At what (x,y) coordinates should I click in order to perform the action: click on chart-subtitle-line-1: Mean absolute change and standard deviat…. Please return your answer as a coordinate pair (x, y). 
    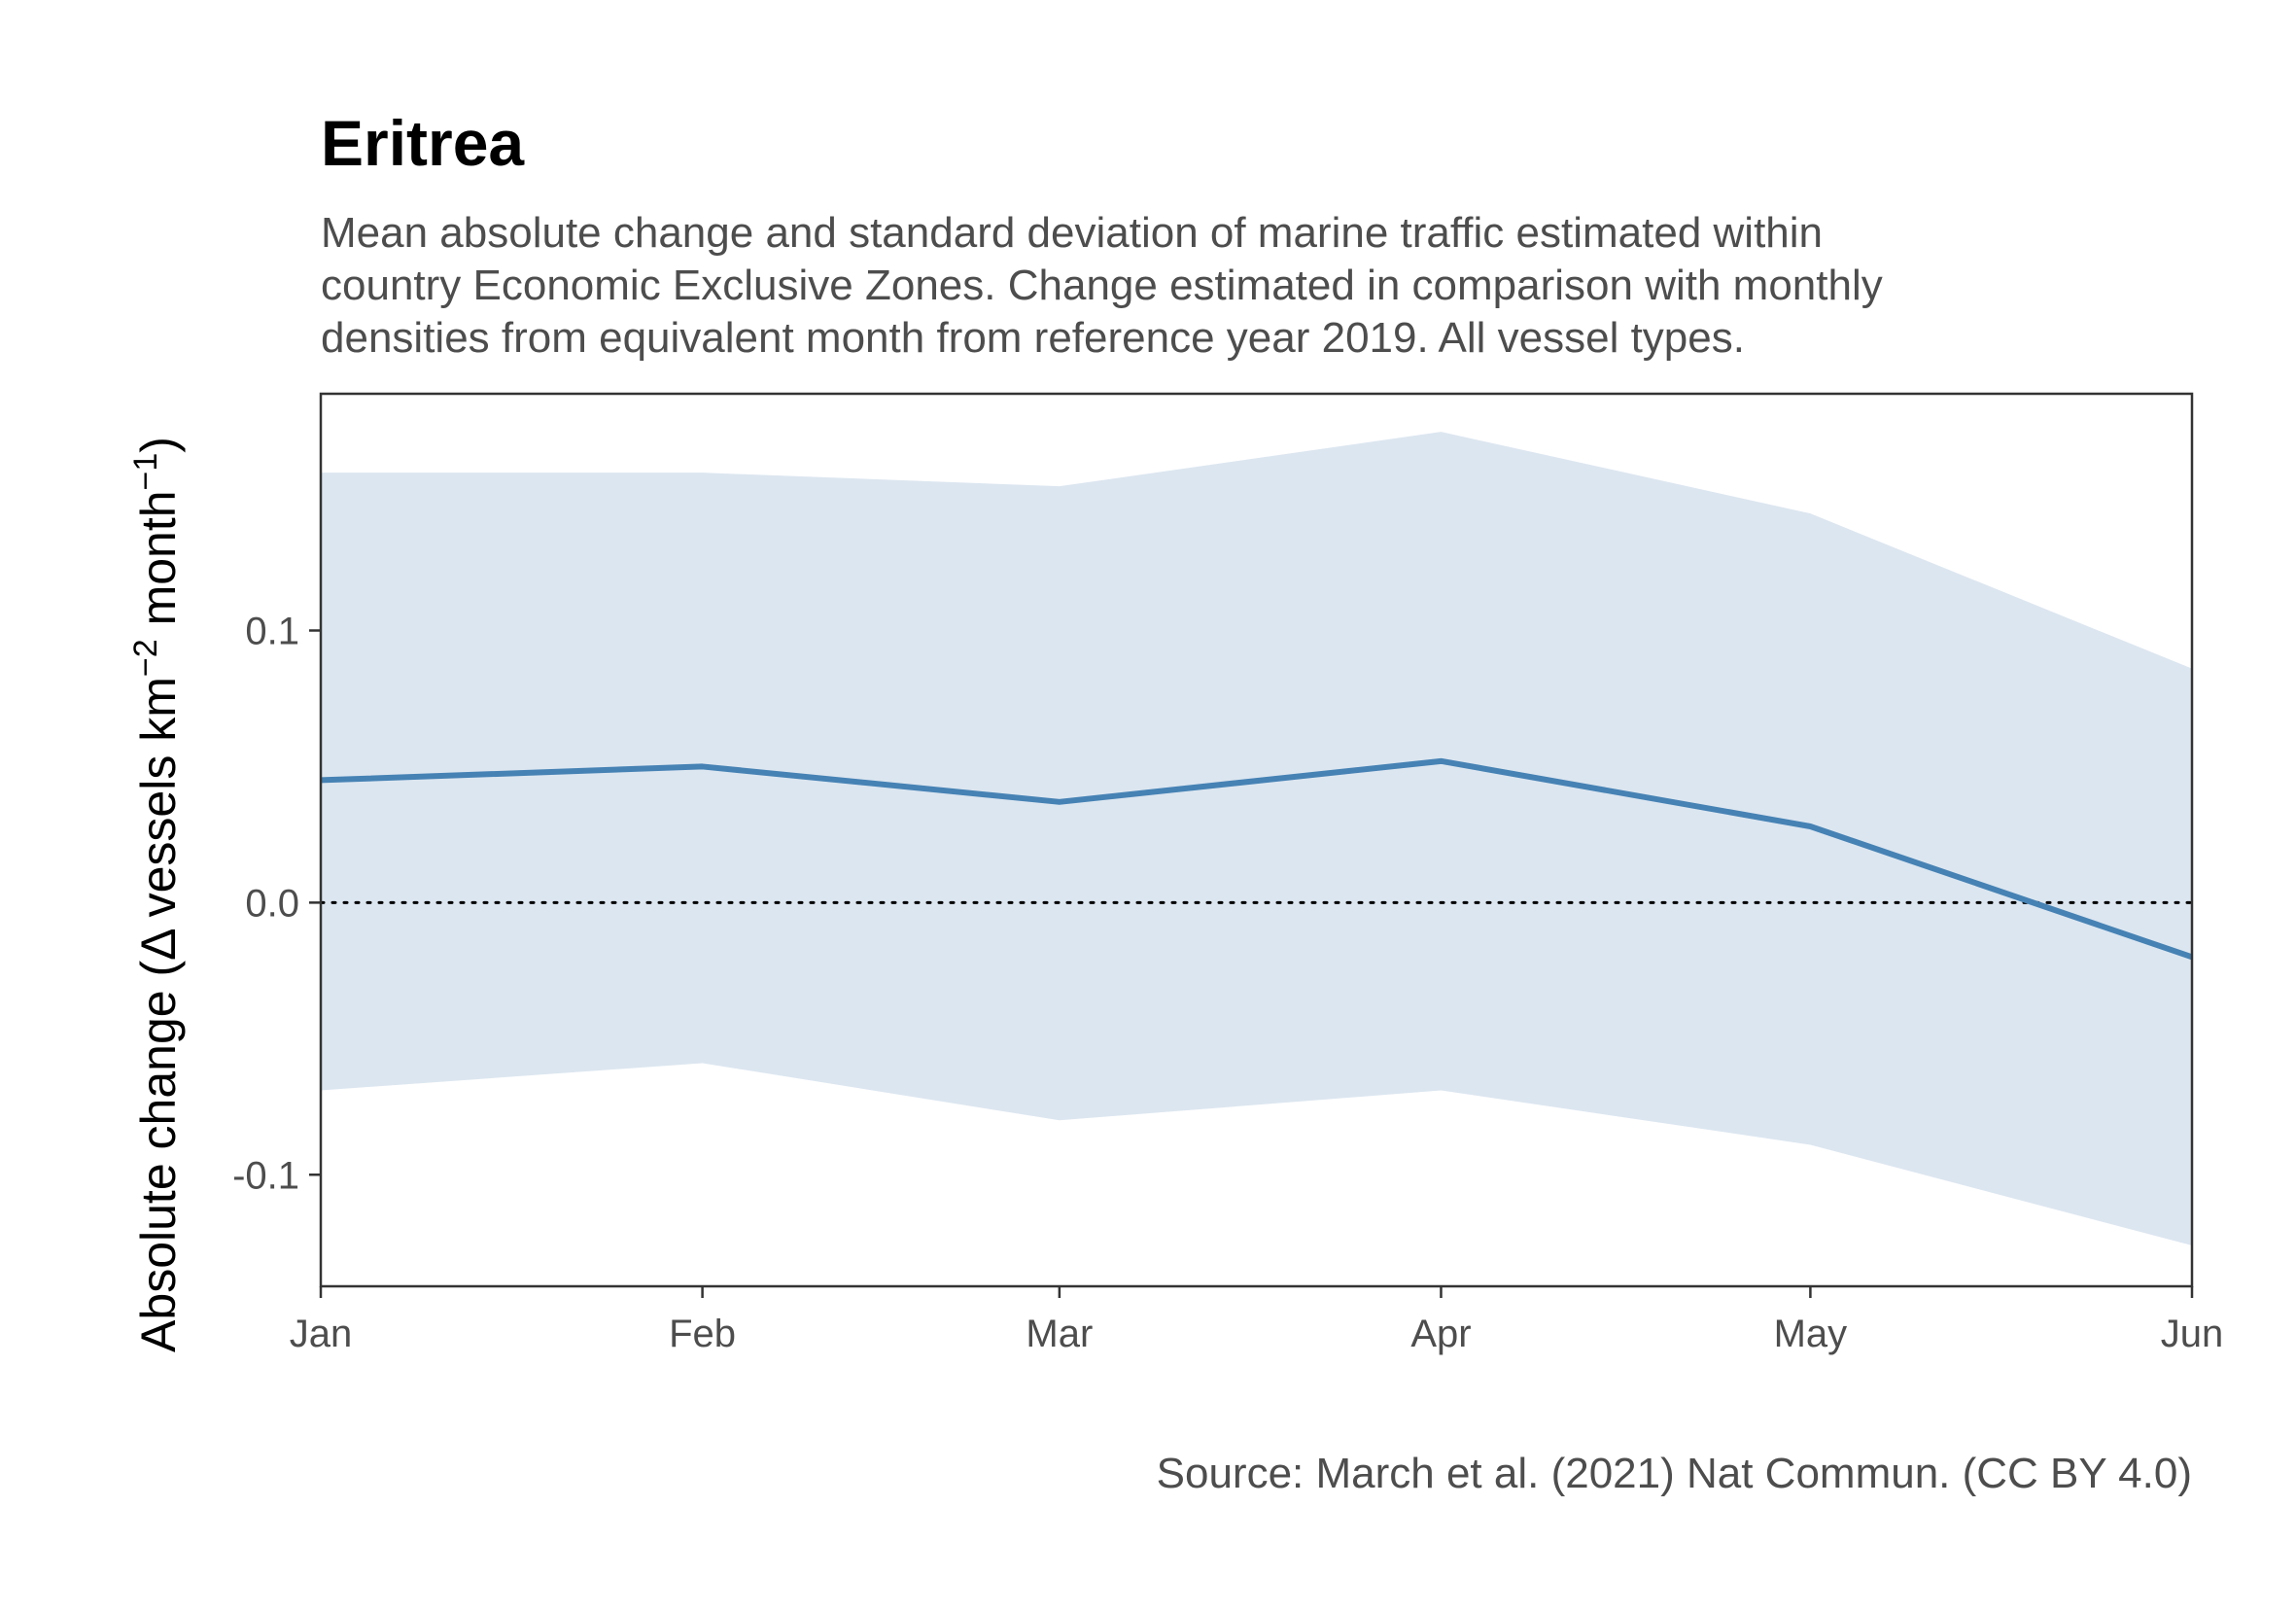
    Looking at the image, I should click on (1072, 233).